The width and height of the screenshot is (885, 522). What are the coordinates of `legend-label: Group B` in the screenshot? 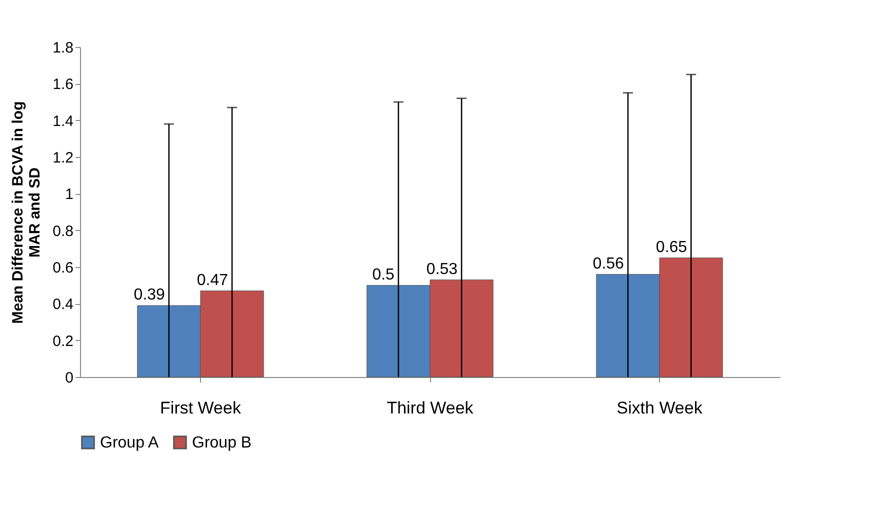 It's located at (222, 443).